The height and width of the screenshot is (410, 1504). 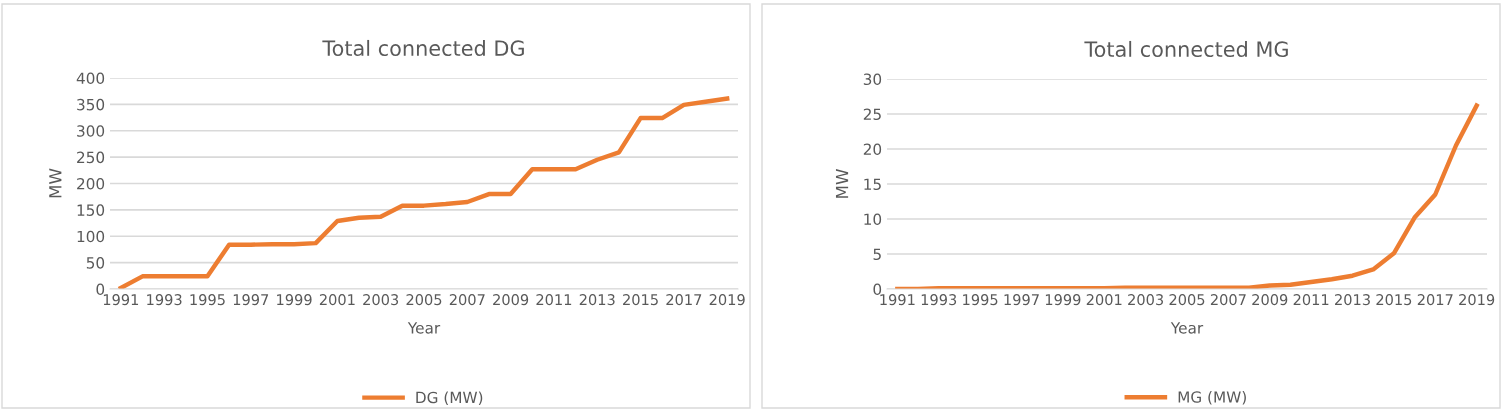 What do you see at coordinates (91, 157) in the screenshot?
I see `y-tick-label: 250` at bounding box center [91, 157].